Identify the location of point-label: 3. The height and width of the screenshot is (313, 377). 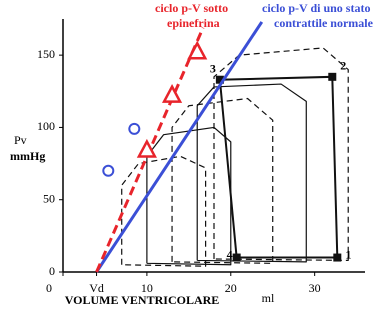
(213, 68).